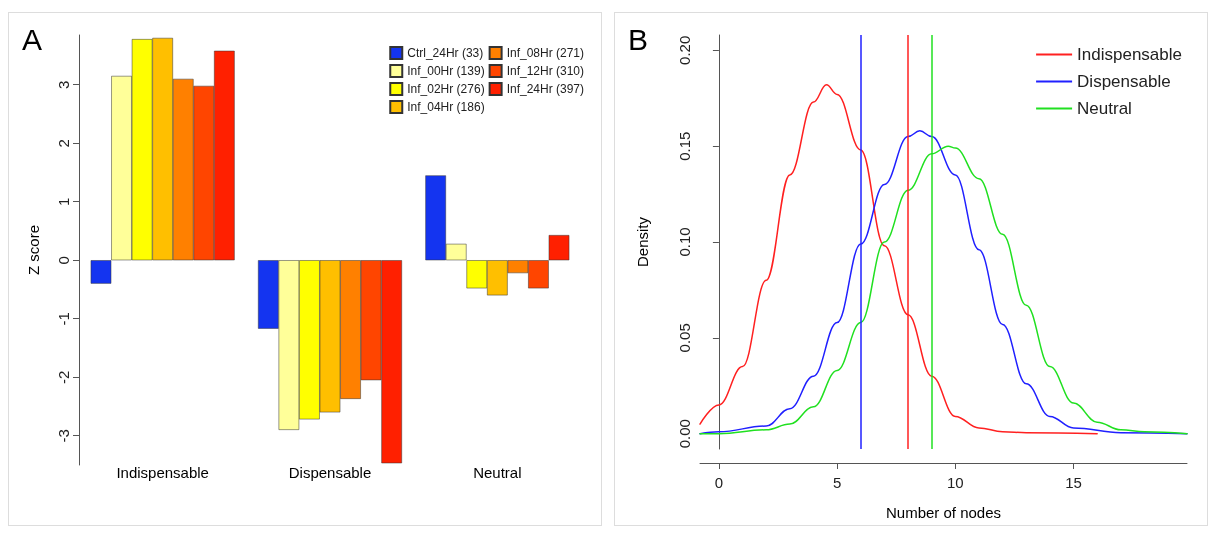 This screenshot has height=538, width=1225. Describe the element at coordinates (32, 39) in the screenshot. I see `chart-title: A` at that location.